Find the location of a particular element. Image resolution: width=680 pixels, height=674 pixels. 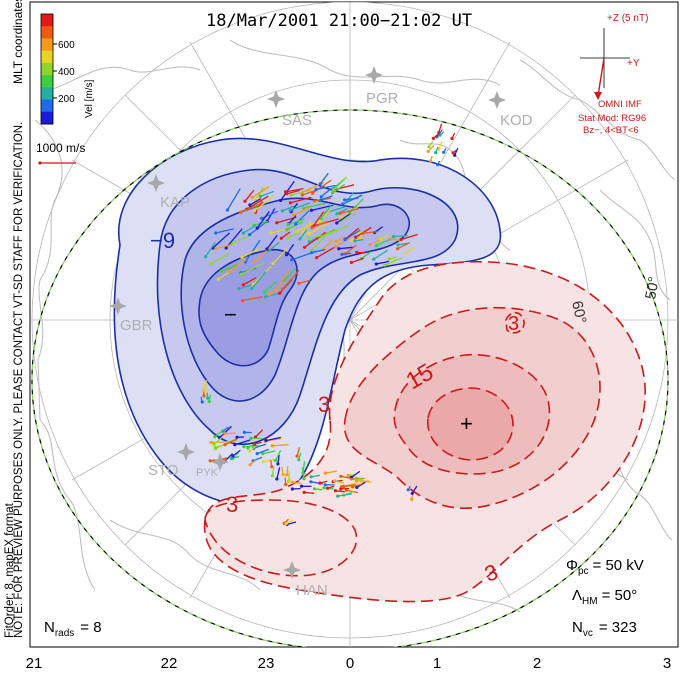

station-marker-sas is located at coordinates (276, 99).